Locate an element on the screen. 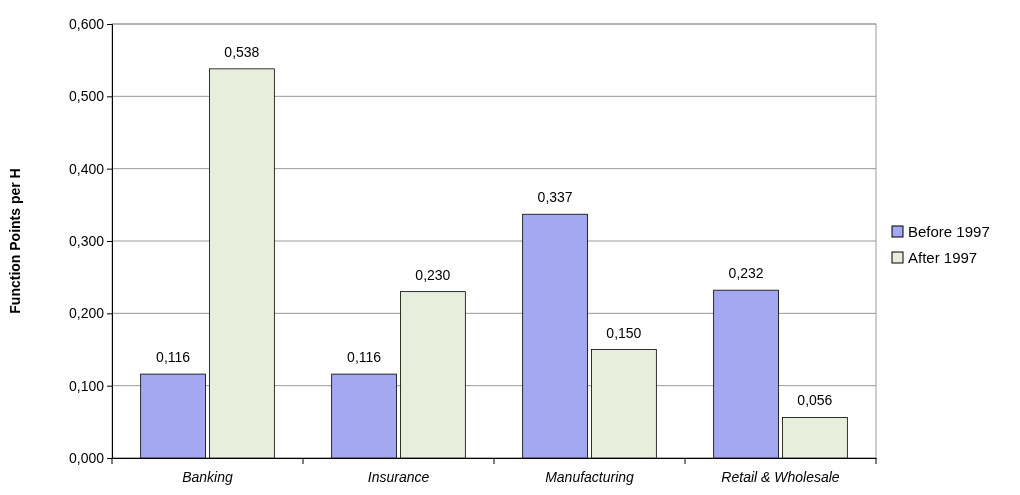  data-label: 0,056 is located at coordinates (815, 400).